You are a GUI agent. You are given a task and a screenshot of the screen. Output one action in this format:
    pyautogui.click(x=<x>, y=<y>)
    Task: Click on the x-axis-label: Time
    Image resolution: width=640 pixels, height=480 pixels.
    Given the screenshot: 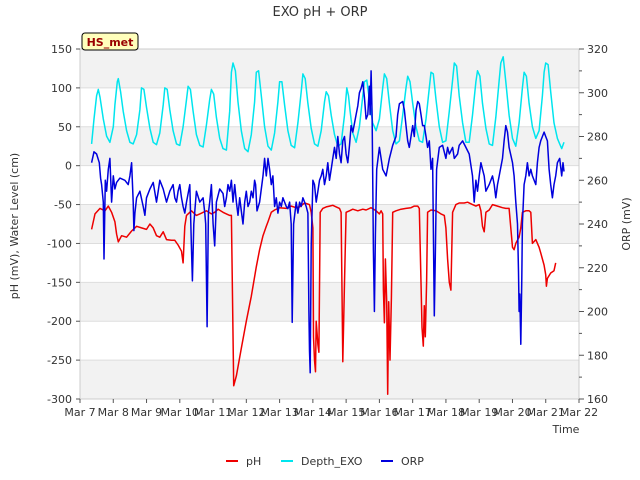 What is the action you would take?
    pyautogui.click(x=566, y=429)
    